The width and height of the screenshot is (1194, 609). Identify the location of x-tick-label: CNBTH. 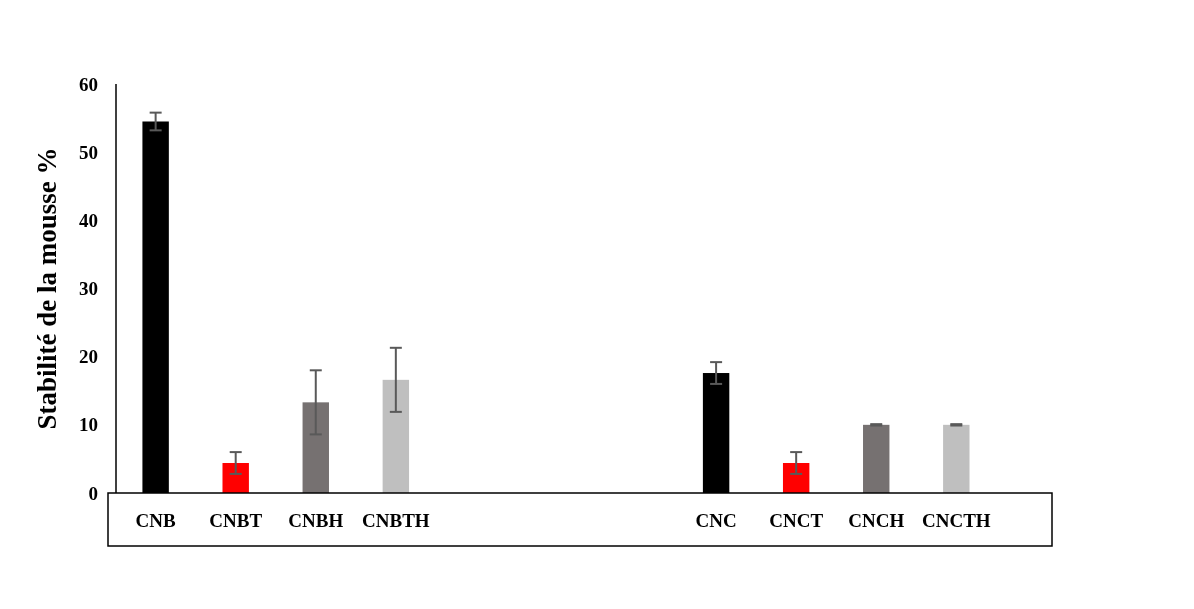
(396, 520).